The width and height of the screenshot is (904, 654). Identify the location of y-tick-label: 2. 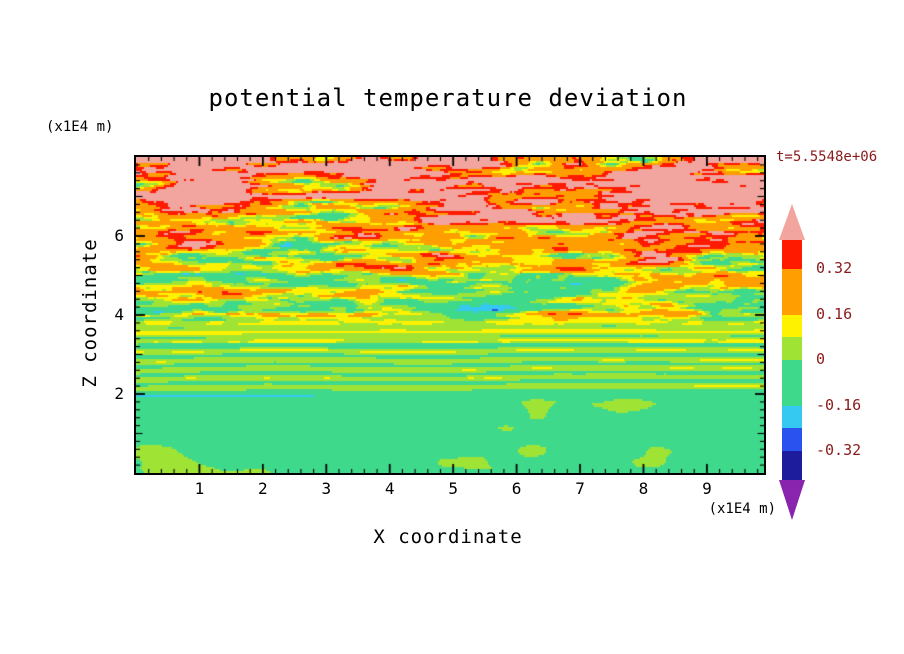
(119, 393).